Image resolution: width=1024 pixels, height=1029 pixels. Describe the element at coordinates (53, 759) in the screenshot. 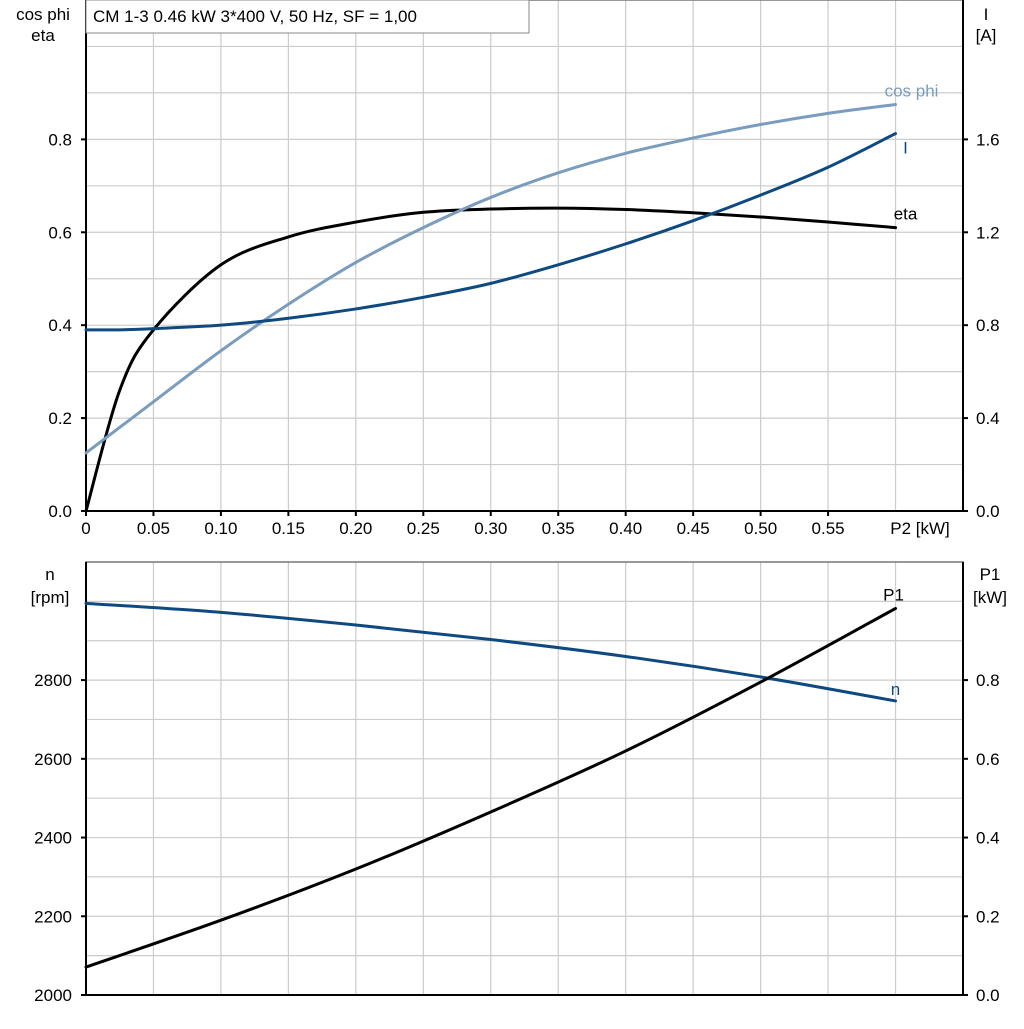

I see `y-tick-label-left: 2600` at that location.